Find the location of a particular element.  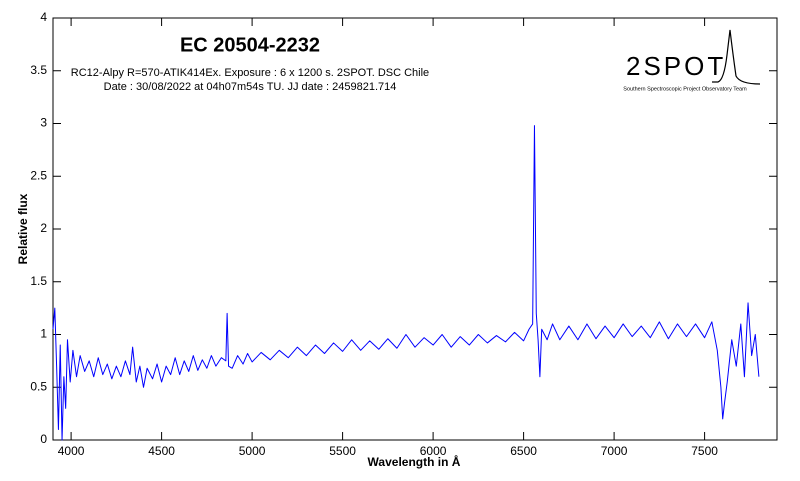

x-tick-label: 6500 is located at coordinates (523, 451).